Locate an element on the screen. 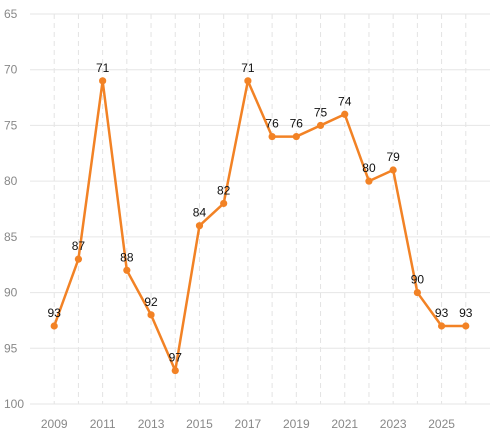  y-tick-label: 75 is located at coordinates (11, 125).